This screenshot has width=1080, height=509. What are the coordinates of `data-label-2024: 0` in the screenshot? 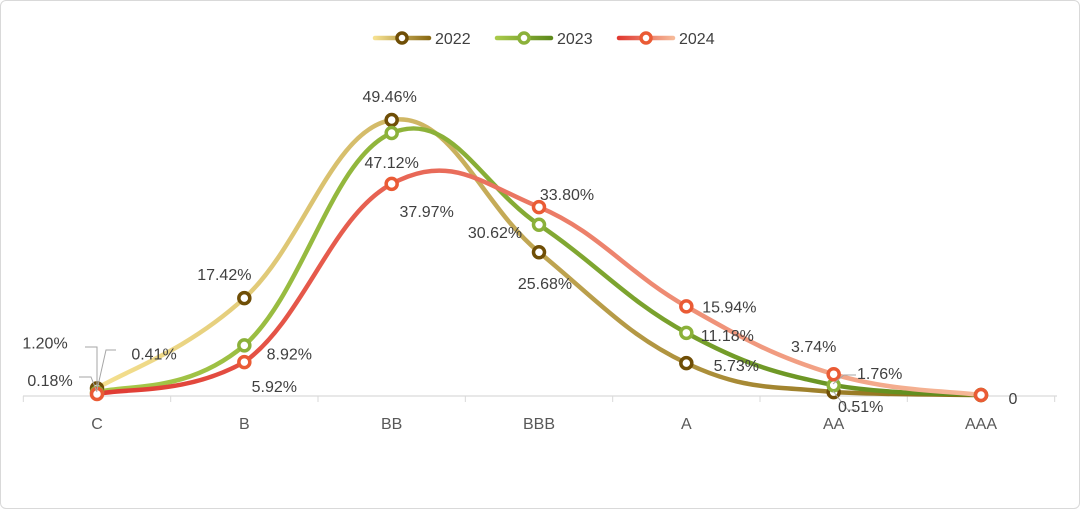 It's located at (1013, 399).